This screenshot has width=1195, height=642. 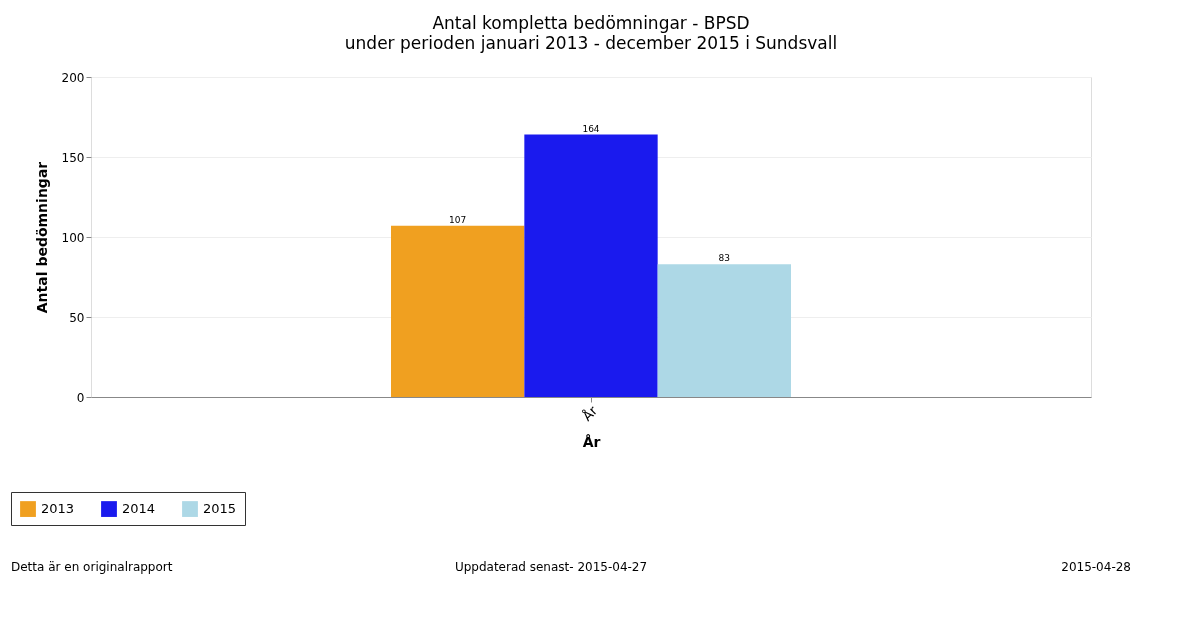 I want to click on text: Detta är en originalrapport, so click(x=92, y=567).